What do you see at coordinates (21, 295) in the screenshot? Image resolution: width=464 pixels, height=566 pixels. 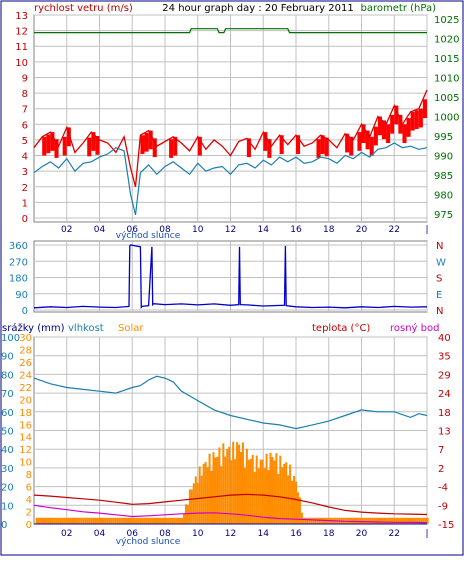 I see `direction-tick-label: 90` at bounding box center [21, 295].